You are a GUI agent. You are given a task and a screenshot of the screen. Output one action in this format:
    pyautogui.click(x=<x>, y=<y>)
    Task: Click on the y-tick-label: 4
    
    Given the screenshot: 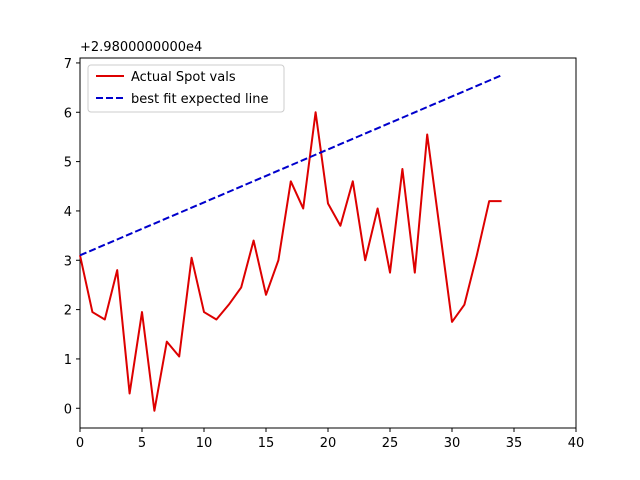 What is the action you would take?
    pyautogui.click(x=68, y=212)
    